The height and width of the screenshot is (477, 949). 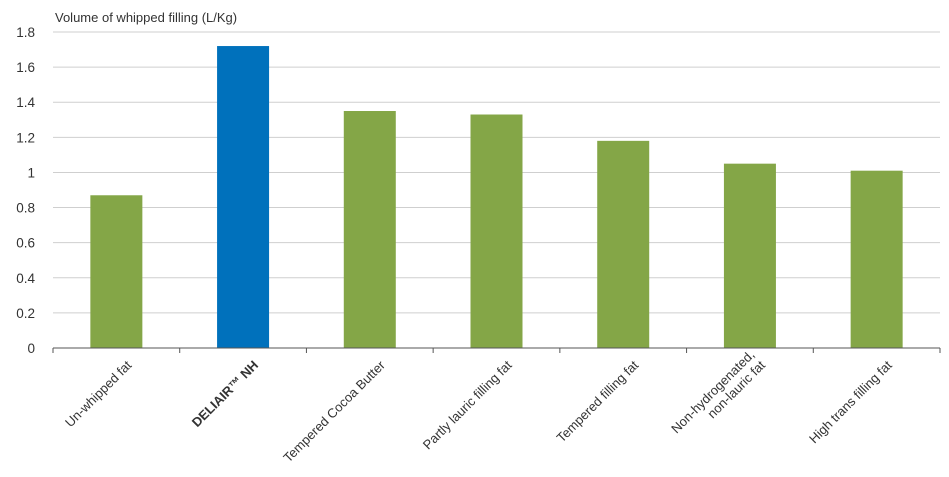 What do you see at coordinates (225, 394) in the screenshot?
I see `x-tick-label: DELIAIR™ NH` at bounding box center [225, 394].